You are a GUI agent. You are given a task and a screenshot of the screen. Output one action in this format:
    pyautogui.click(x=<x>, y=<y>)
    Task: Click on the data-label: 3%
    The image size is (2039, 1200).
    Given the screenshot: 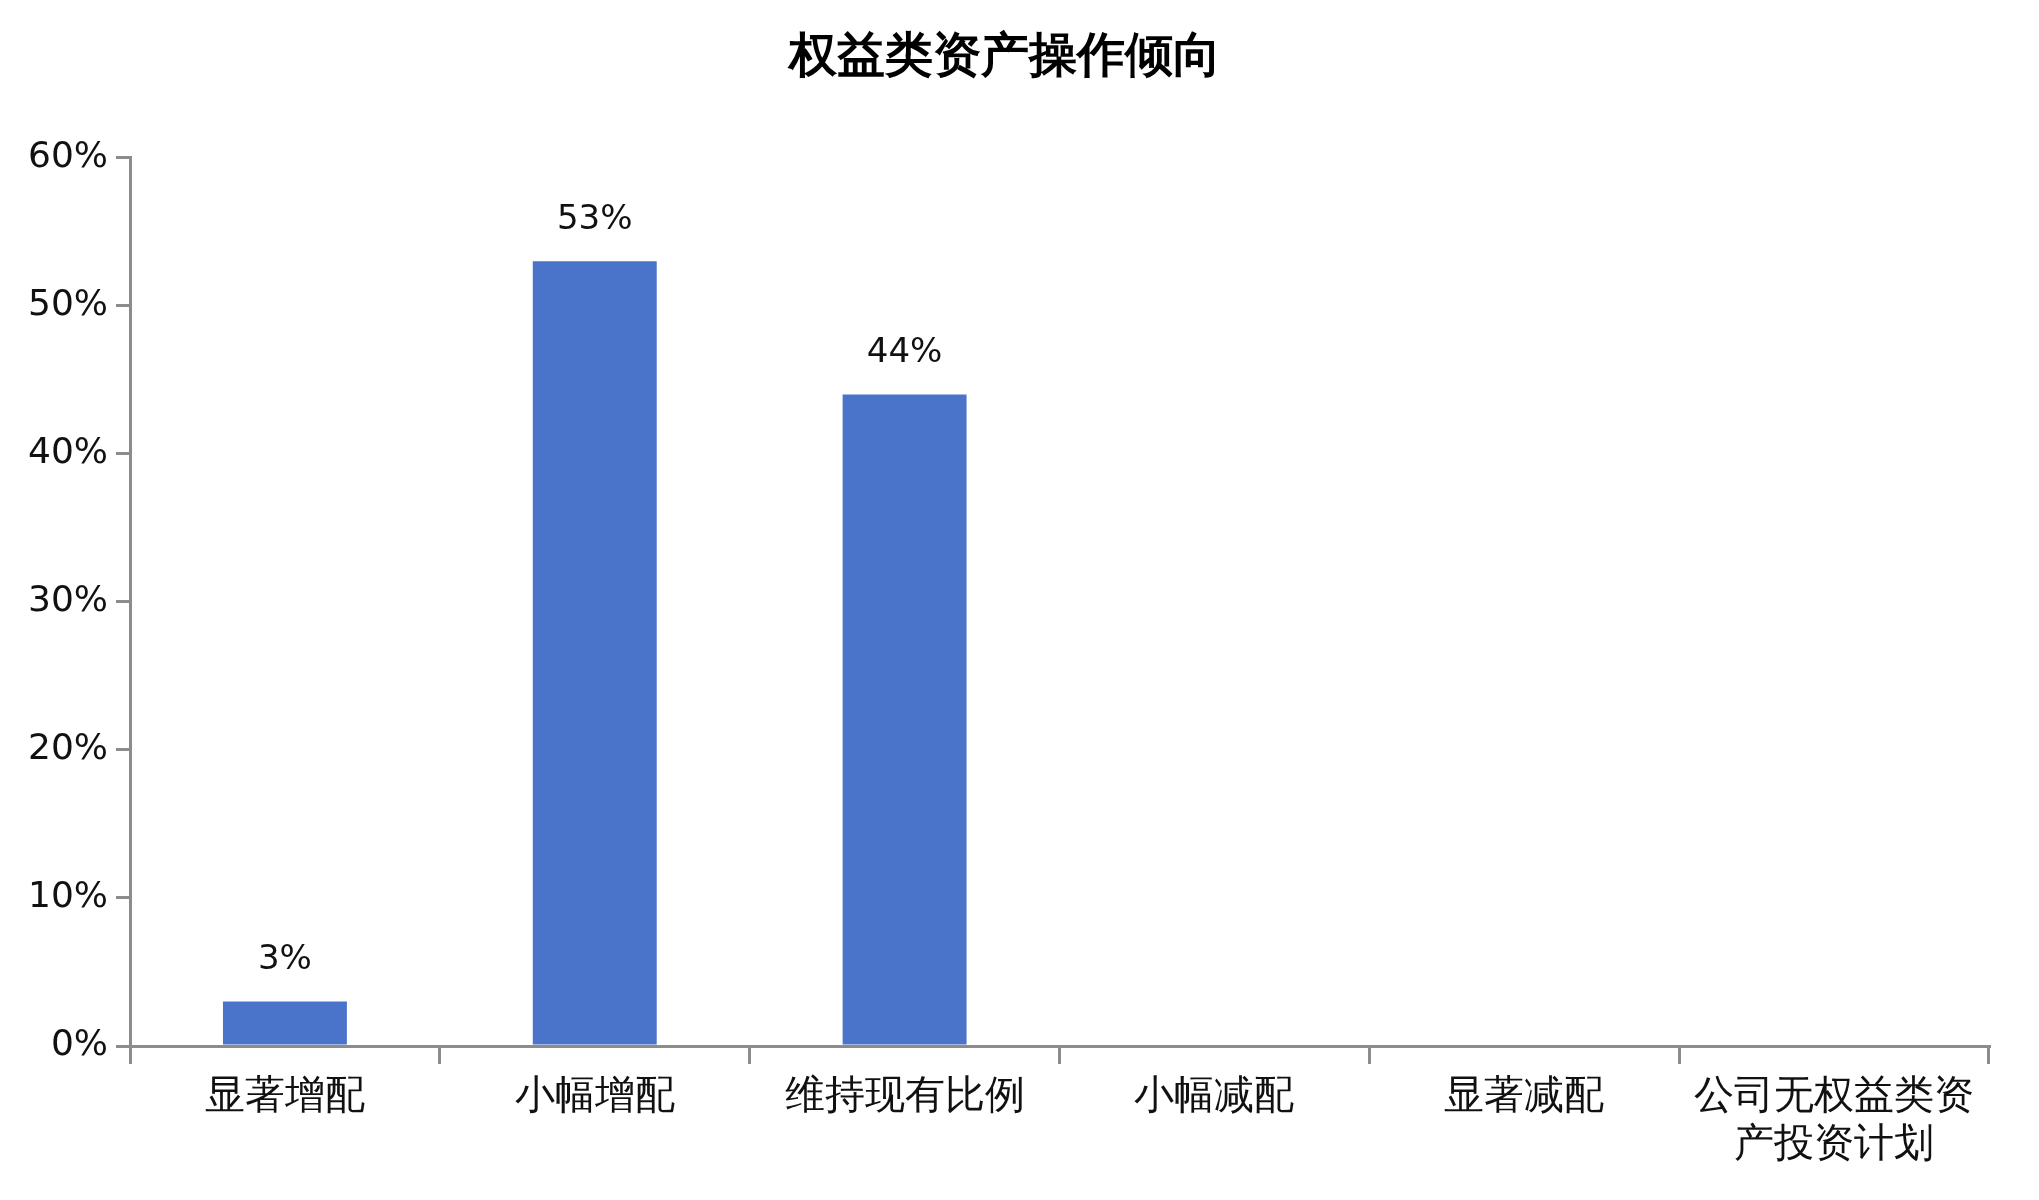 What is the action you would take?
    pyautogui.click(x=284, y=957)
    